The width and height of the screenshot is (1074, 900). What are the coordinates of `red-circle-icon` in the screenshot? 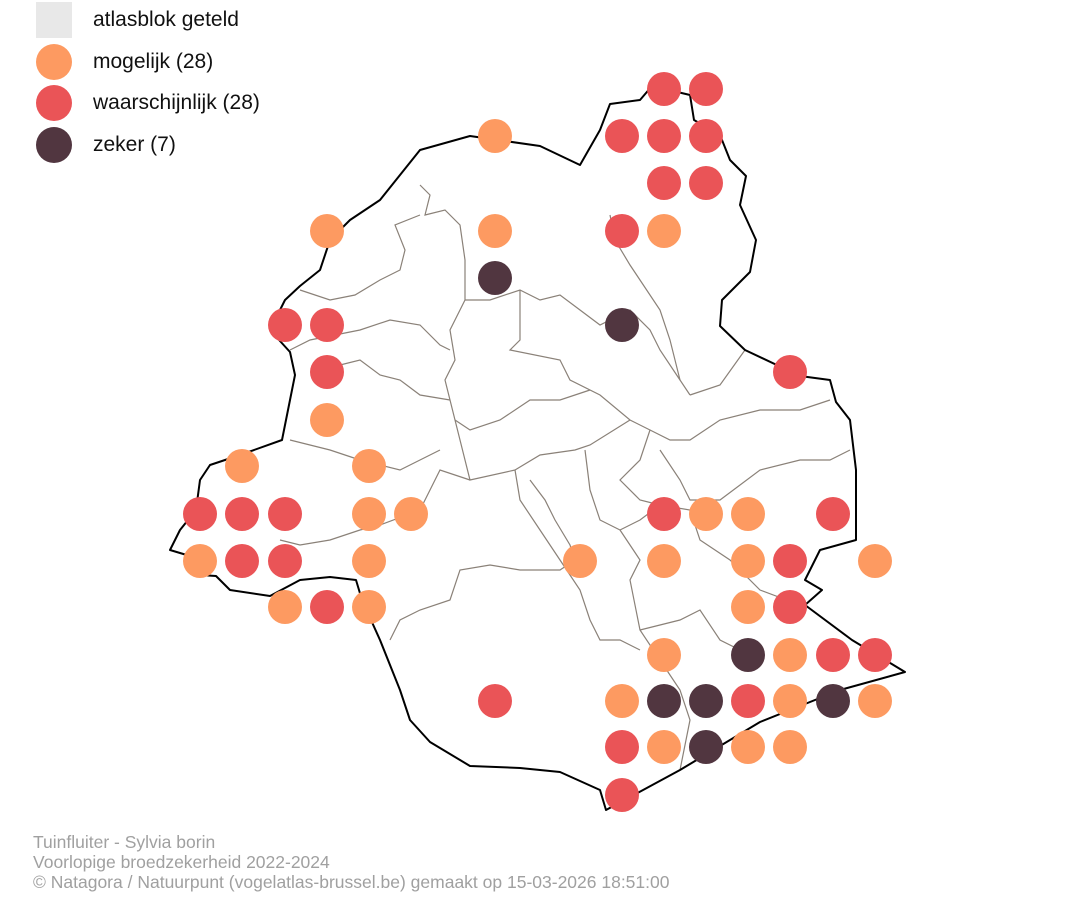 It's located at (54, 103).